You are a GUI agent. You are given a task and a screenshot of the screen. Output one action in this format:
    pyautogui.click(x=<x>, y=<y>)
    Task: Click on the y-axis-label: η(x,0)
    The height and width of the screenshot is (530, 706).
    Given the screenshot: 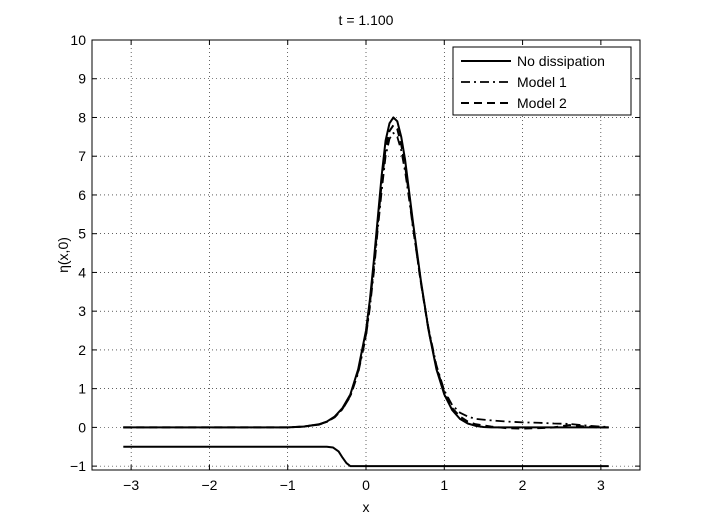 What is the action you would take?
    pyautogui.click(x=63, y=255)
    